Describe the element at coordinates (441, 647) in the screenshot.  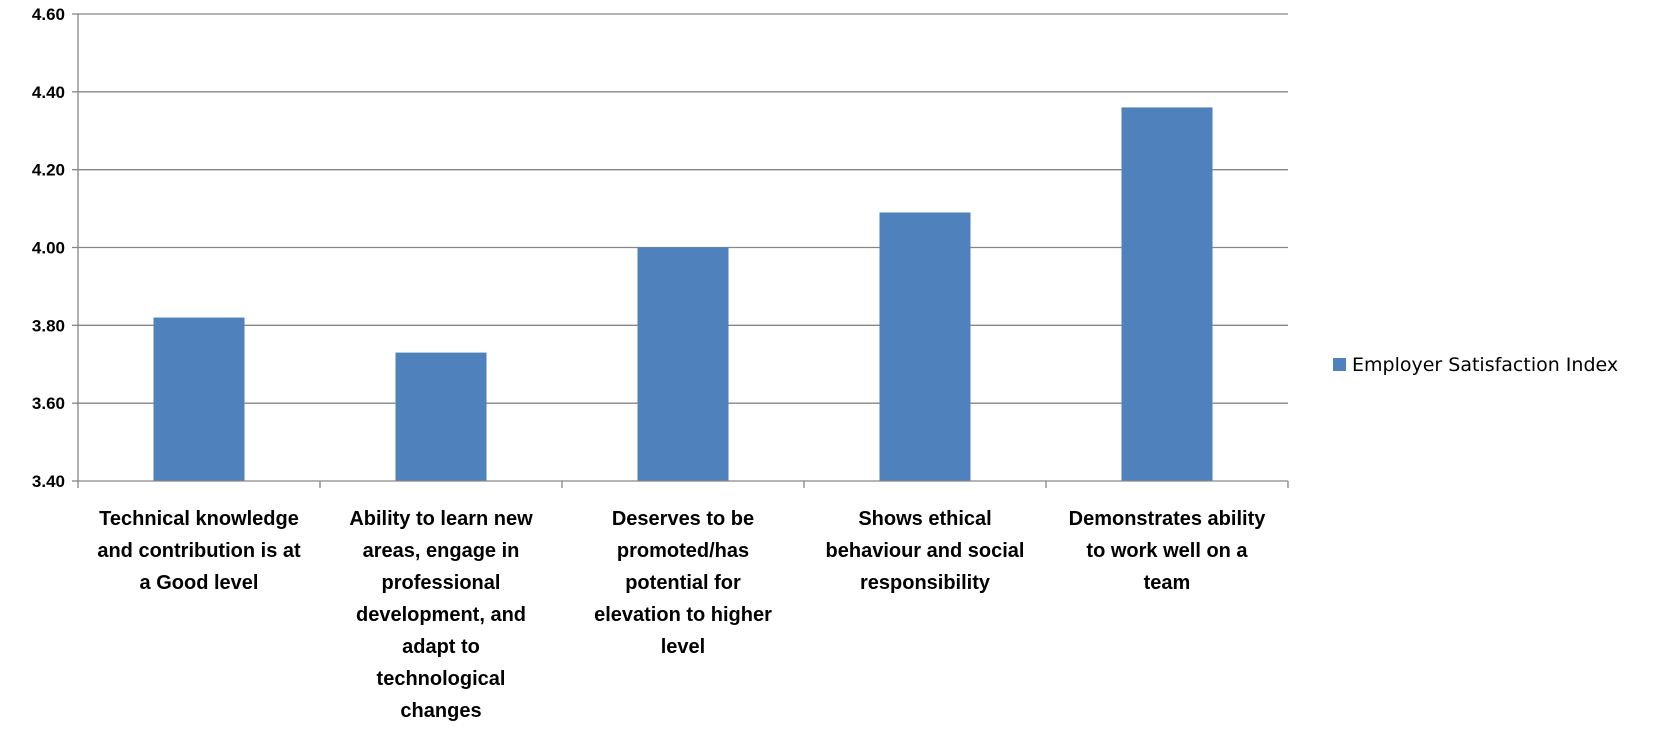
I see `x-tick-label-line: adapt to` at that location.